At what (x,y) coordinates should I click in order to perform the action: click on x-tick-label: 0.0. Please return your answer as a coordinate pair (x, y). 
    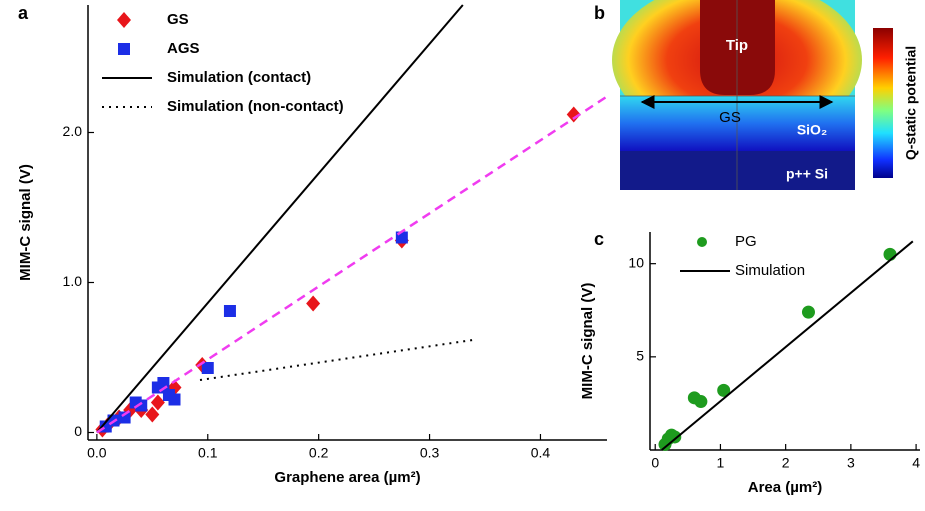
    Looking at the image, I should click on (97, 453).